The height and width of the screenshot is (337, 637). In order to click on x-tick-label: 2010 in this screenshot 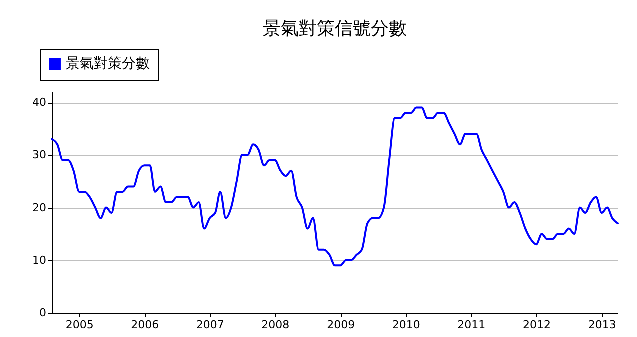, I will do `click(406, 325)`.